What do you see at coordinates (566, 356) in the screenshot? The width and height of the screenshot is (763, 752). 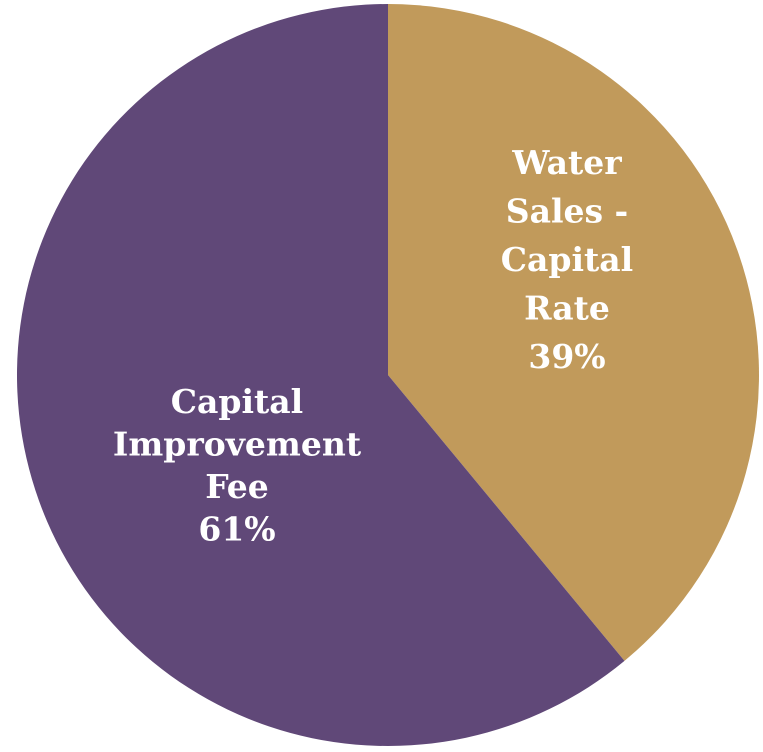 I see `slice-value-label: 39%` at bounding box center [566, 356].